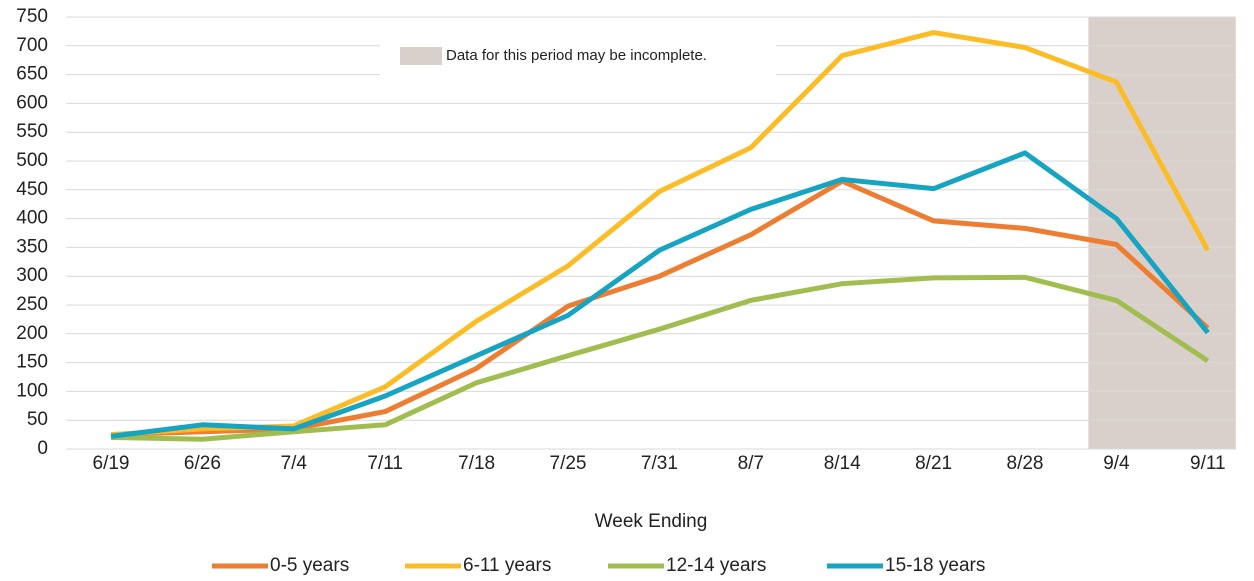 The width and height of the screenshot is (1254, 581). What do you see at coordinates (32, 246) in the screenshot?
I see `y-tick-label: 350` at bounding box center [32, 246].